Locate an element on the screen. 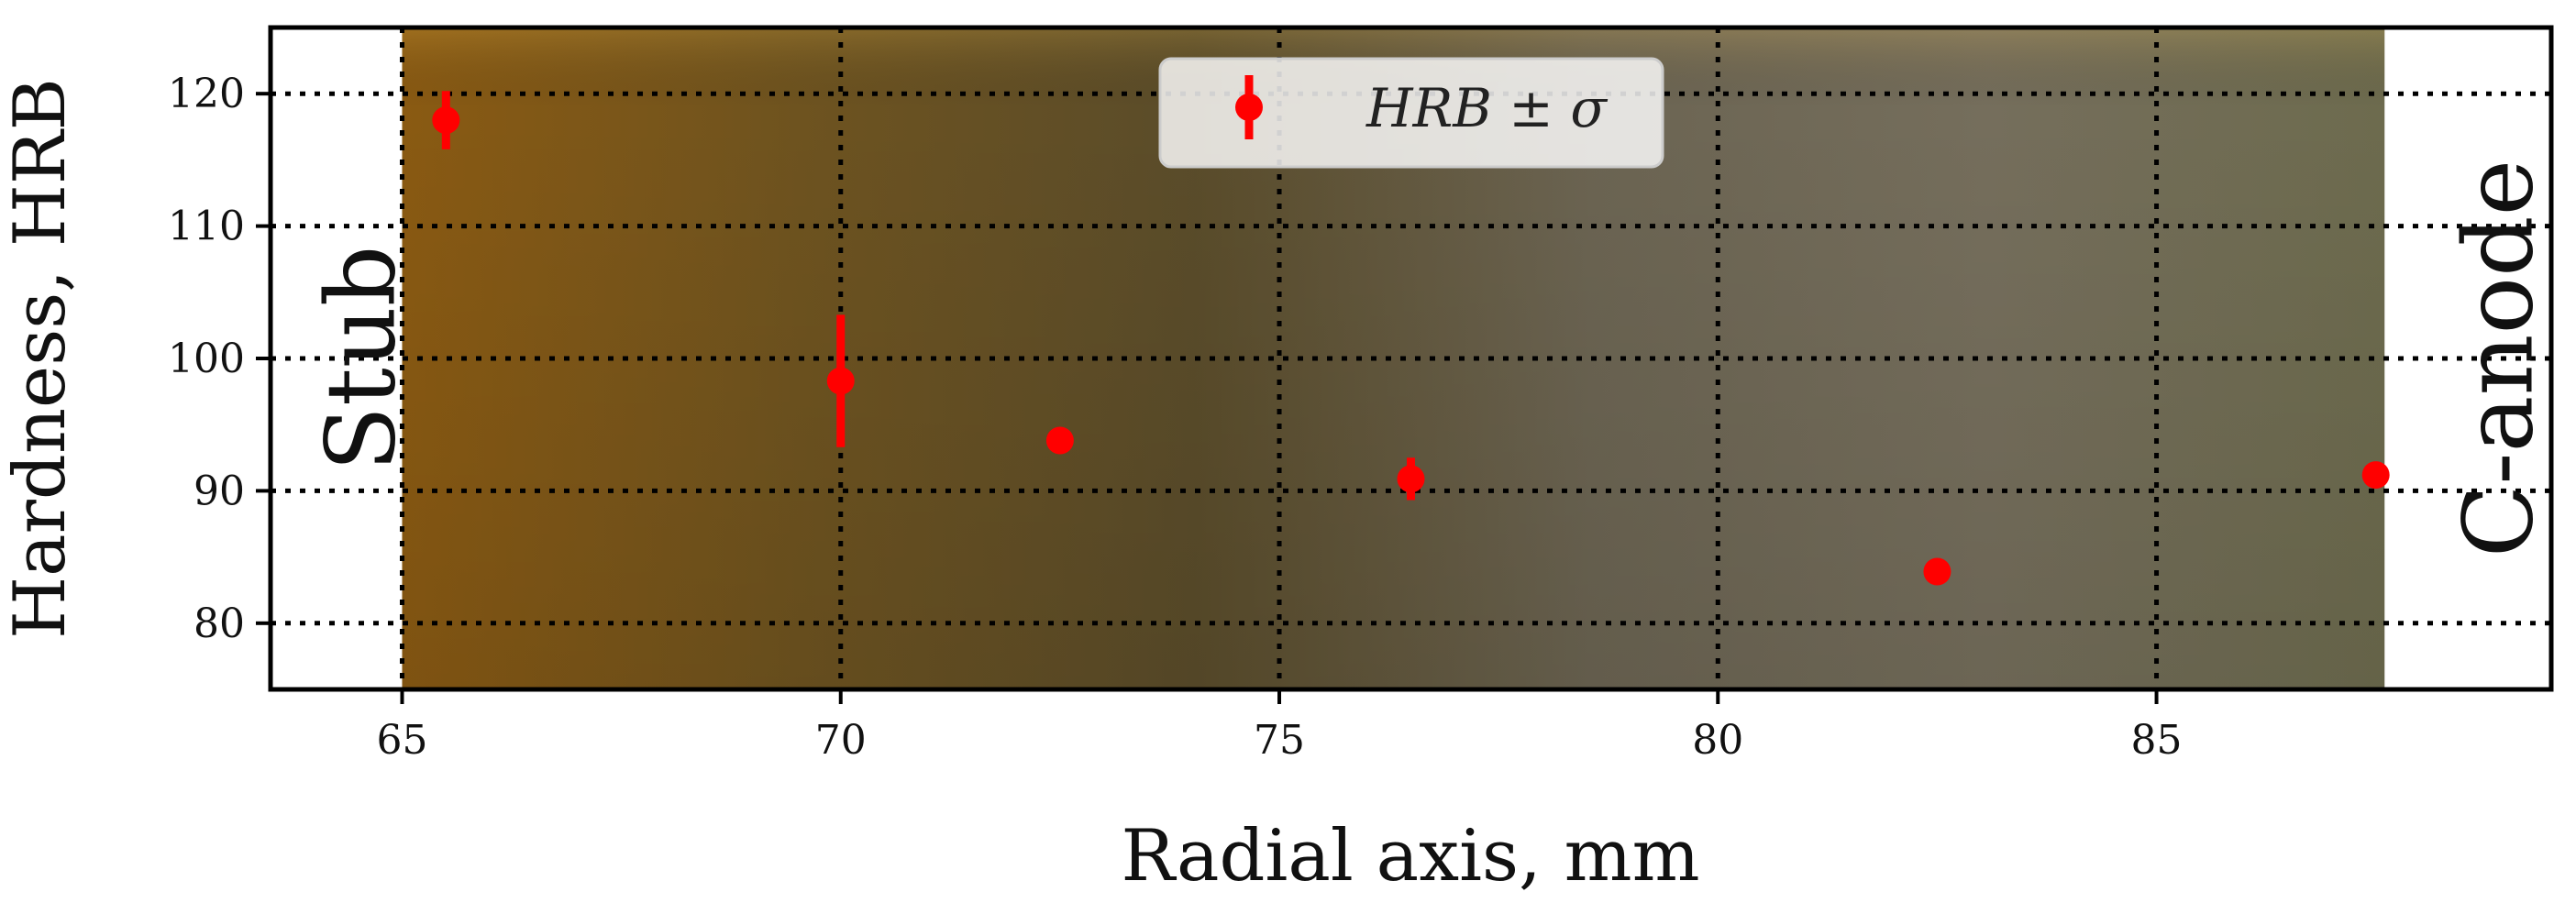 This screenshot has width=2576, height=914. y-tick-label: 80 is located at coordinates (219, 623).